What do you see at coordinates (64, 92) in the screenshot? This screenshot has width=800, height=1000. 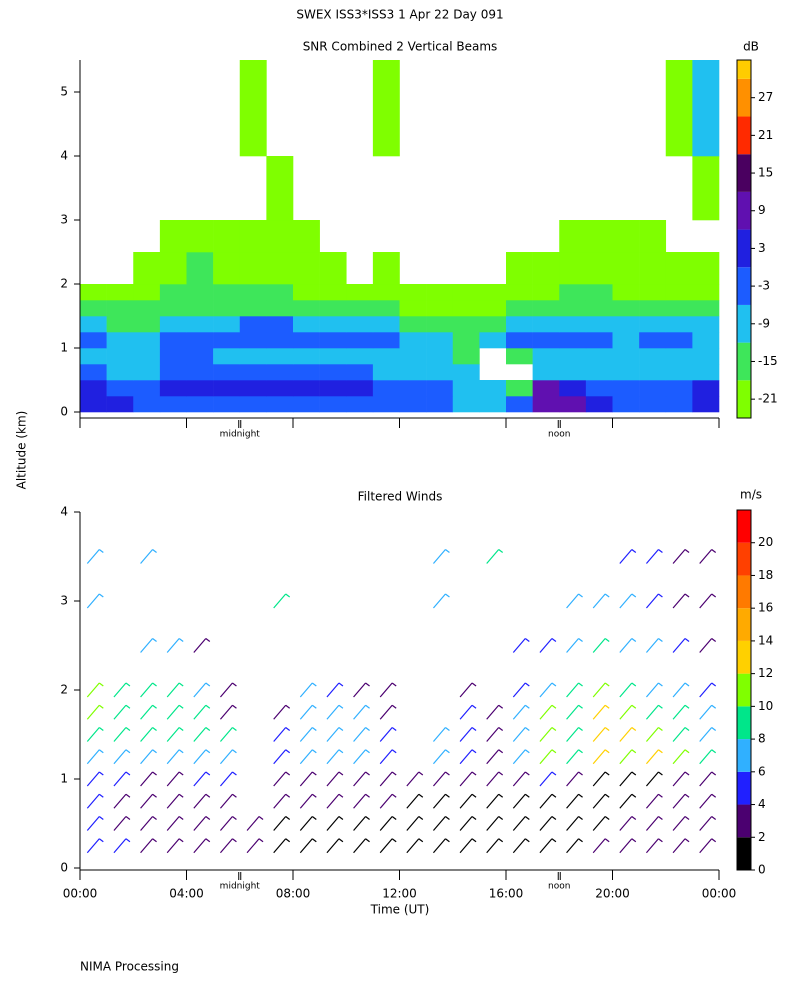 I see `y-tick-label: 5` at bounding box center [64, 92].